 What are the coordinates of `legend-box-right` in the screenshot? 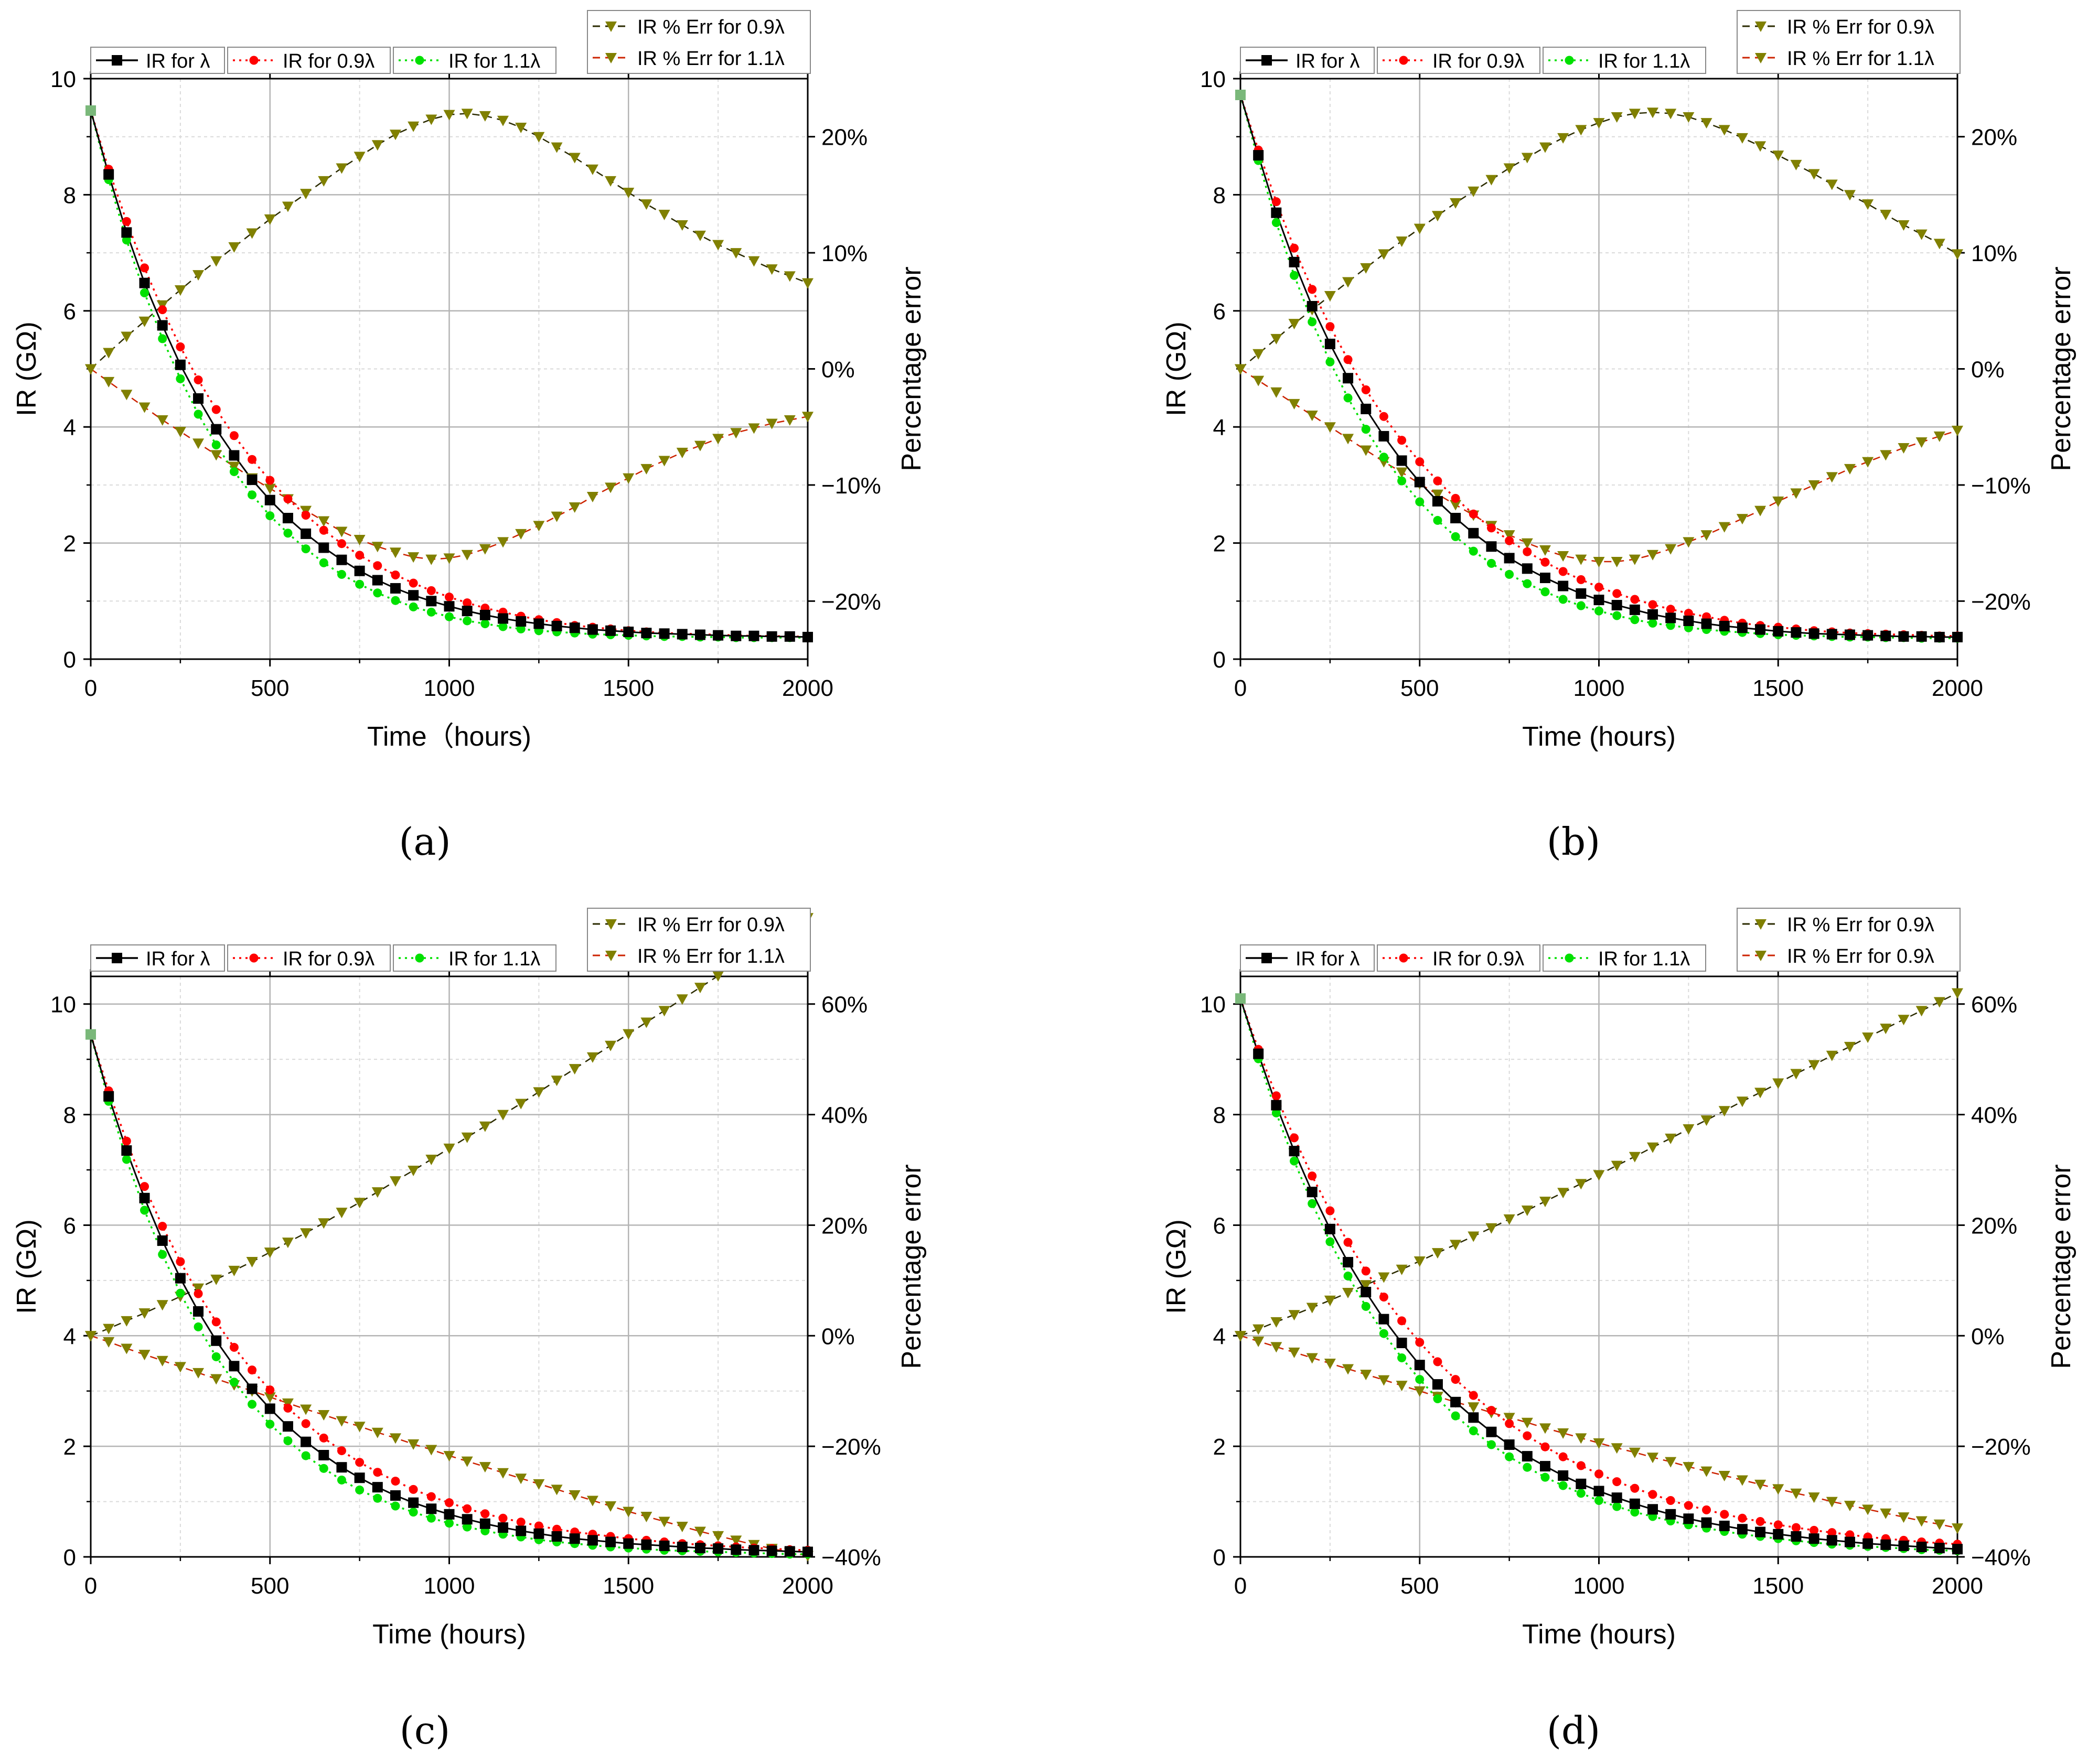 It's located at (699, 42).